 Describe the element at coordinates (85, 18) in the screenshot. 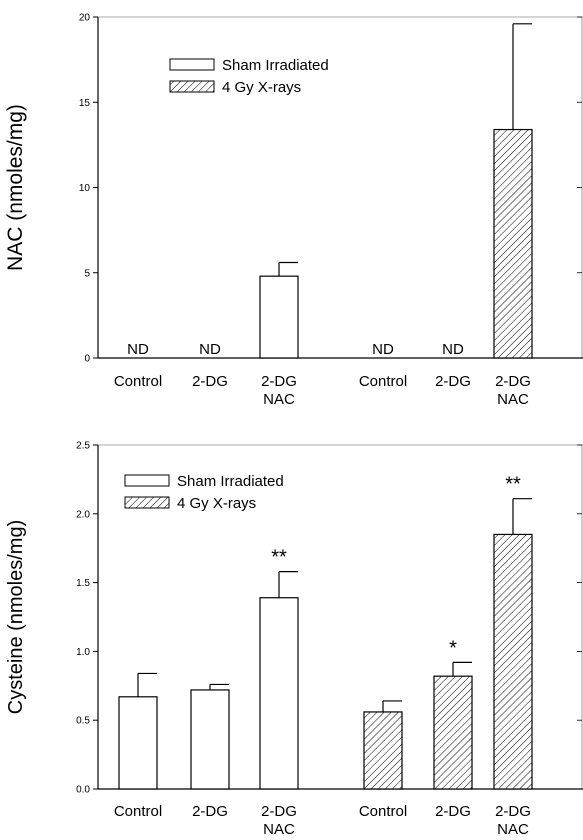

I see `y-tick-label: 20` at that location.